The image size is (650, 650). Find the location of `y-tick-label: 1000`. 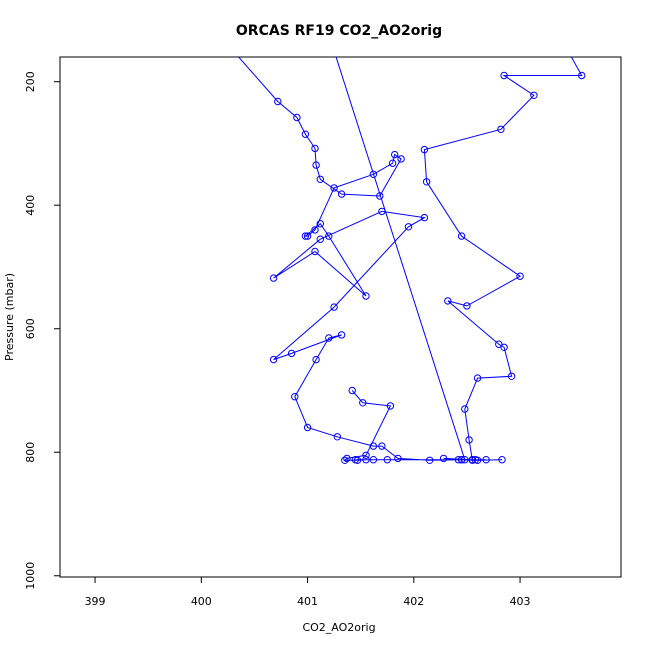

y-tick-label: 1000 is located at coordinates (30, 576).